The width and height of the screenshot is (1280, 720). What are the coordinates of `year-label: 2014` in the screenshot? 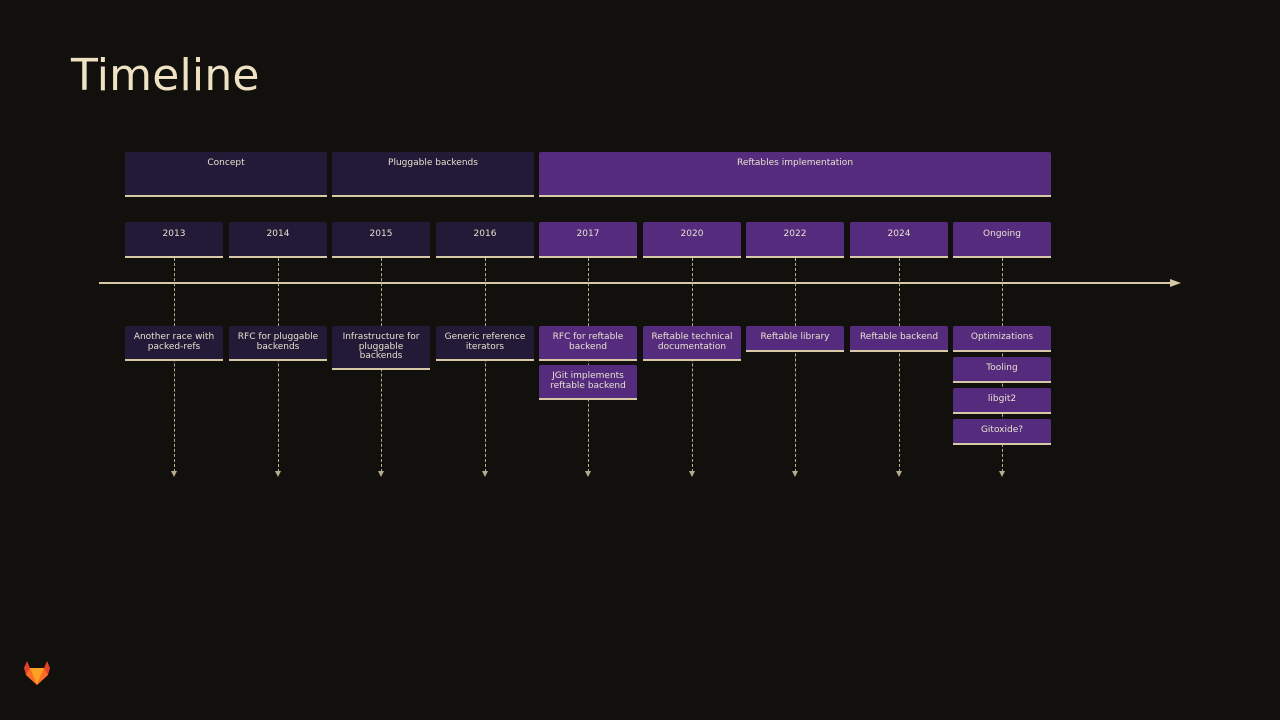 It's located at (278, 234).